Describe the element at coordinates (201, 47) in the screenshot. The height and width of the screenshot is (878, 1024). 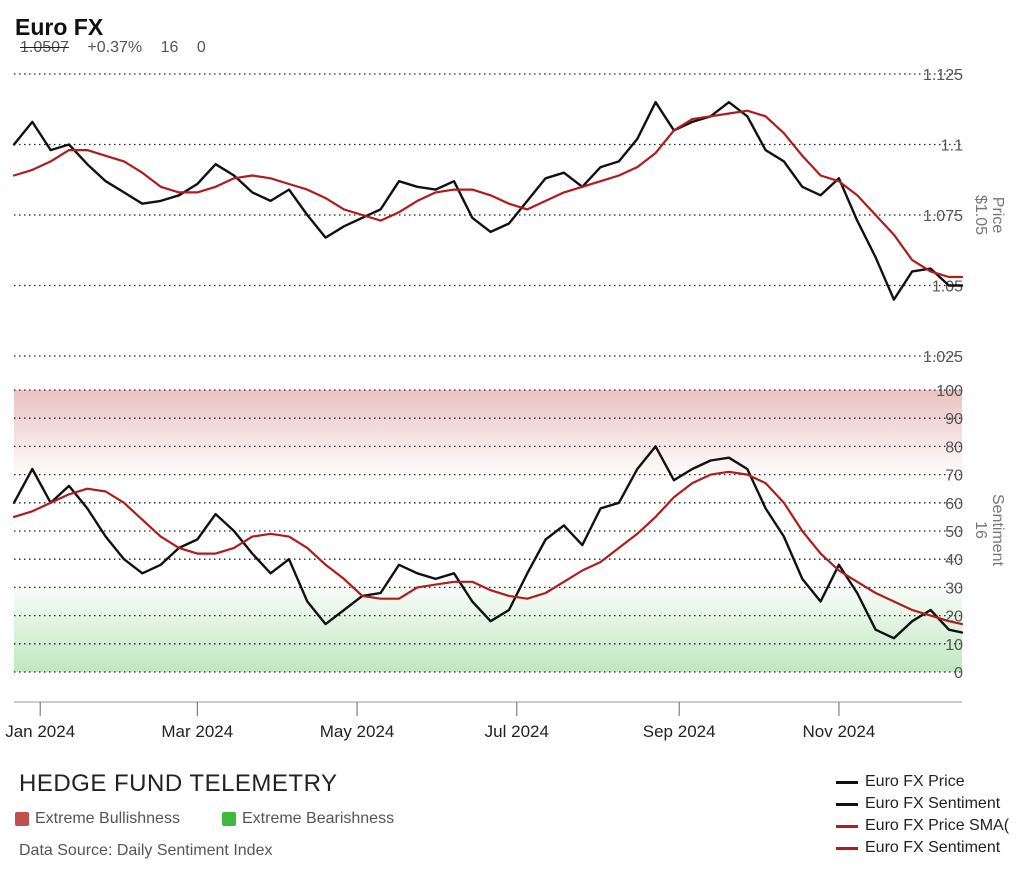
I see `other-value: 0` at that location.